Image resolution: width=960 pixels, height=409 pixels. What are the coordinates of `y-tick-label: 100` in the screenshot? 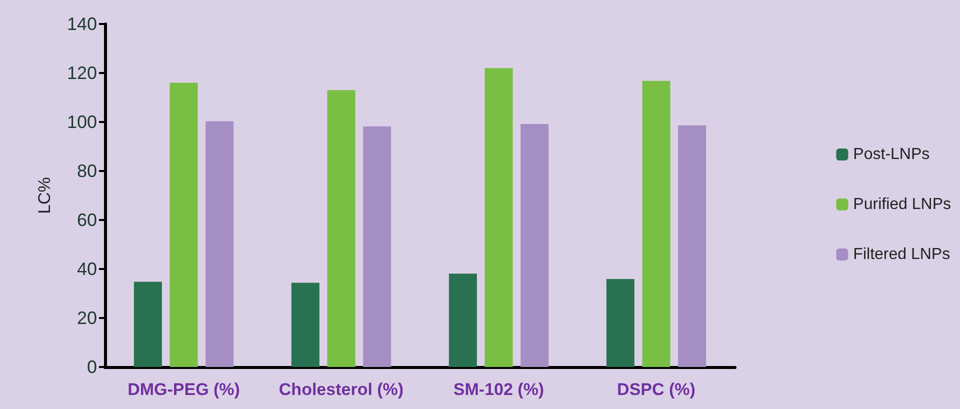 It's located at (81, 122).